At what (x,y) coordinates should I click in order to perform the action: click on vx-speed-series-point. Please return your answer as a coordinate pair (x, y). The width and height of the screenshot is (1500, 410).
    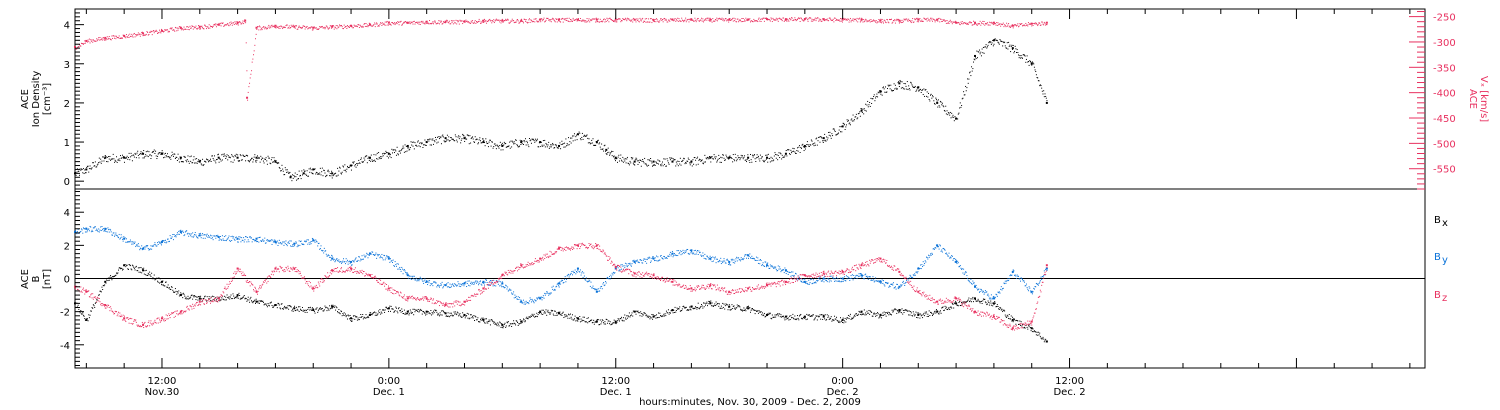
    Looking at the image, I should click on (105, 37).